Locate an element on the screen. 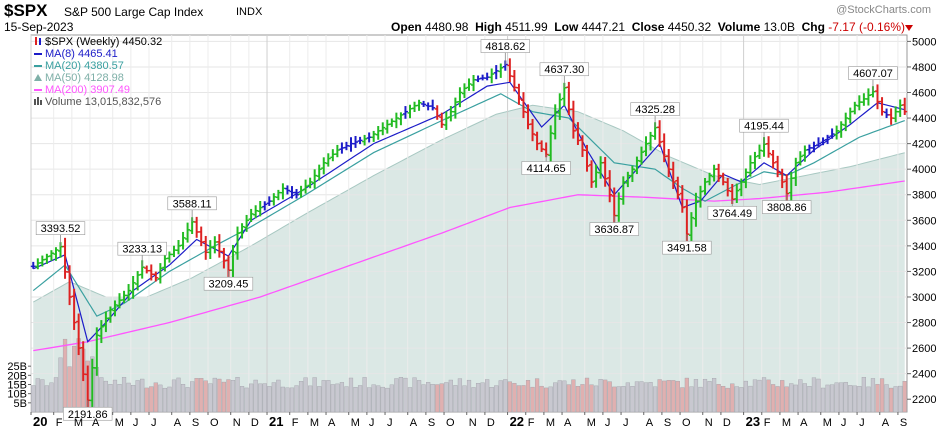  annotation-label: 3491.58 is located at coordinates (687, 249).